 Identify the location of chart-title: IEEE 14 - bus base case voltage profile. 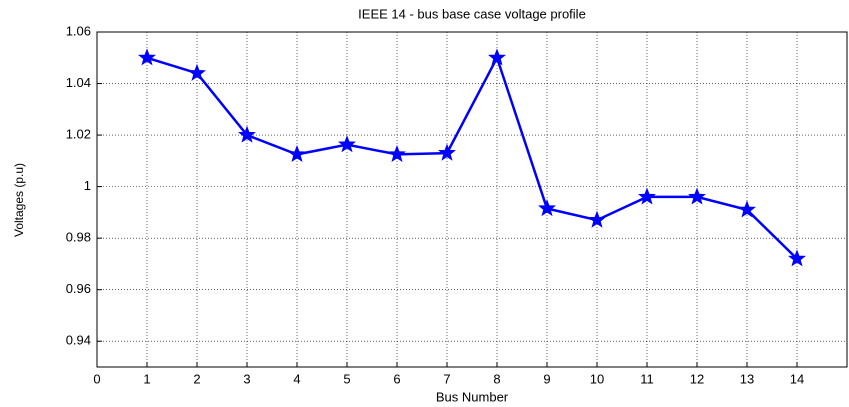
(472, 13).